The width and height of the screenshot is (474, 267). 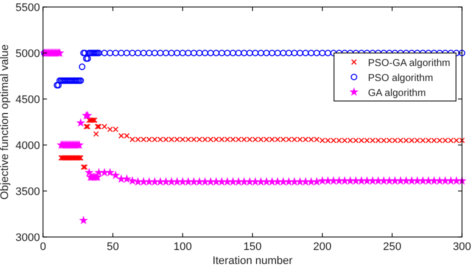 I want to click on x-tick-label: 100, so click(x=182, y=247).